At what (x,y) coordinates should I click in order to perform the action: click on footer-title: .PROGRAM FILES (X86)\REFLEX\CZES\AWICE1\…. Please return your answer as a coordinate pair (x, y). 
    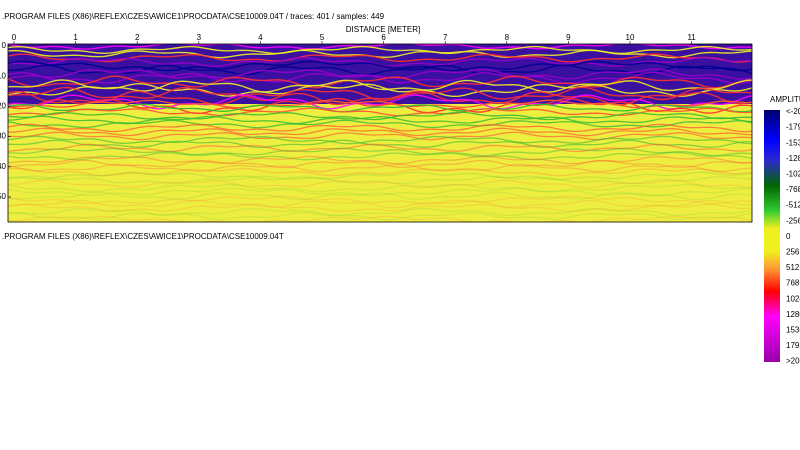
    Looking at the image, I should click on (143, 236).